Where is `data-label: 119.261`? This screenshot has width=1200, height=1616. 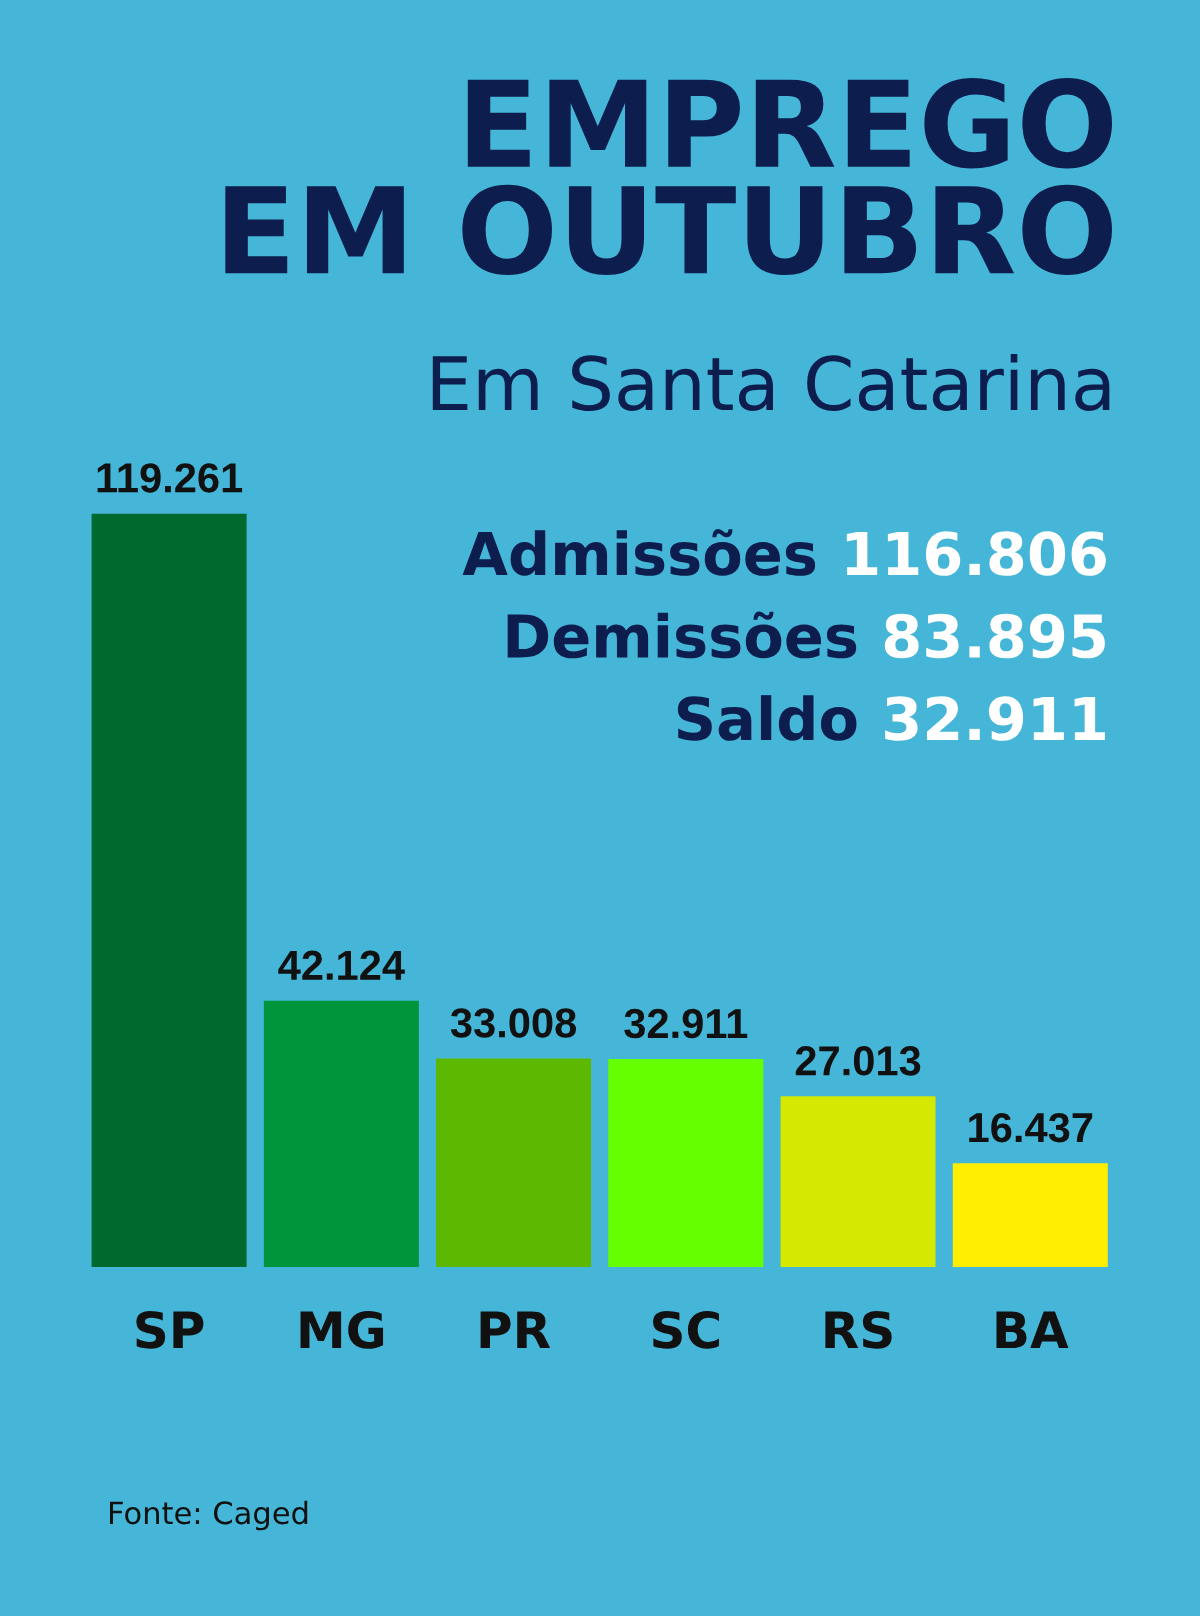
data-label: 119.261 is located at coordinates (170, 478).